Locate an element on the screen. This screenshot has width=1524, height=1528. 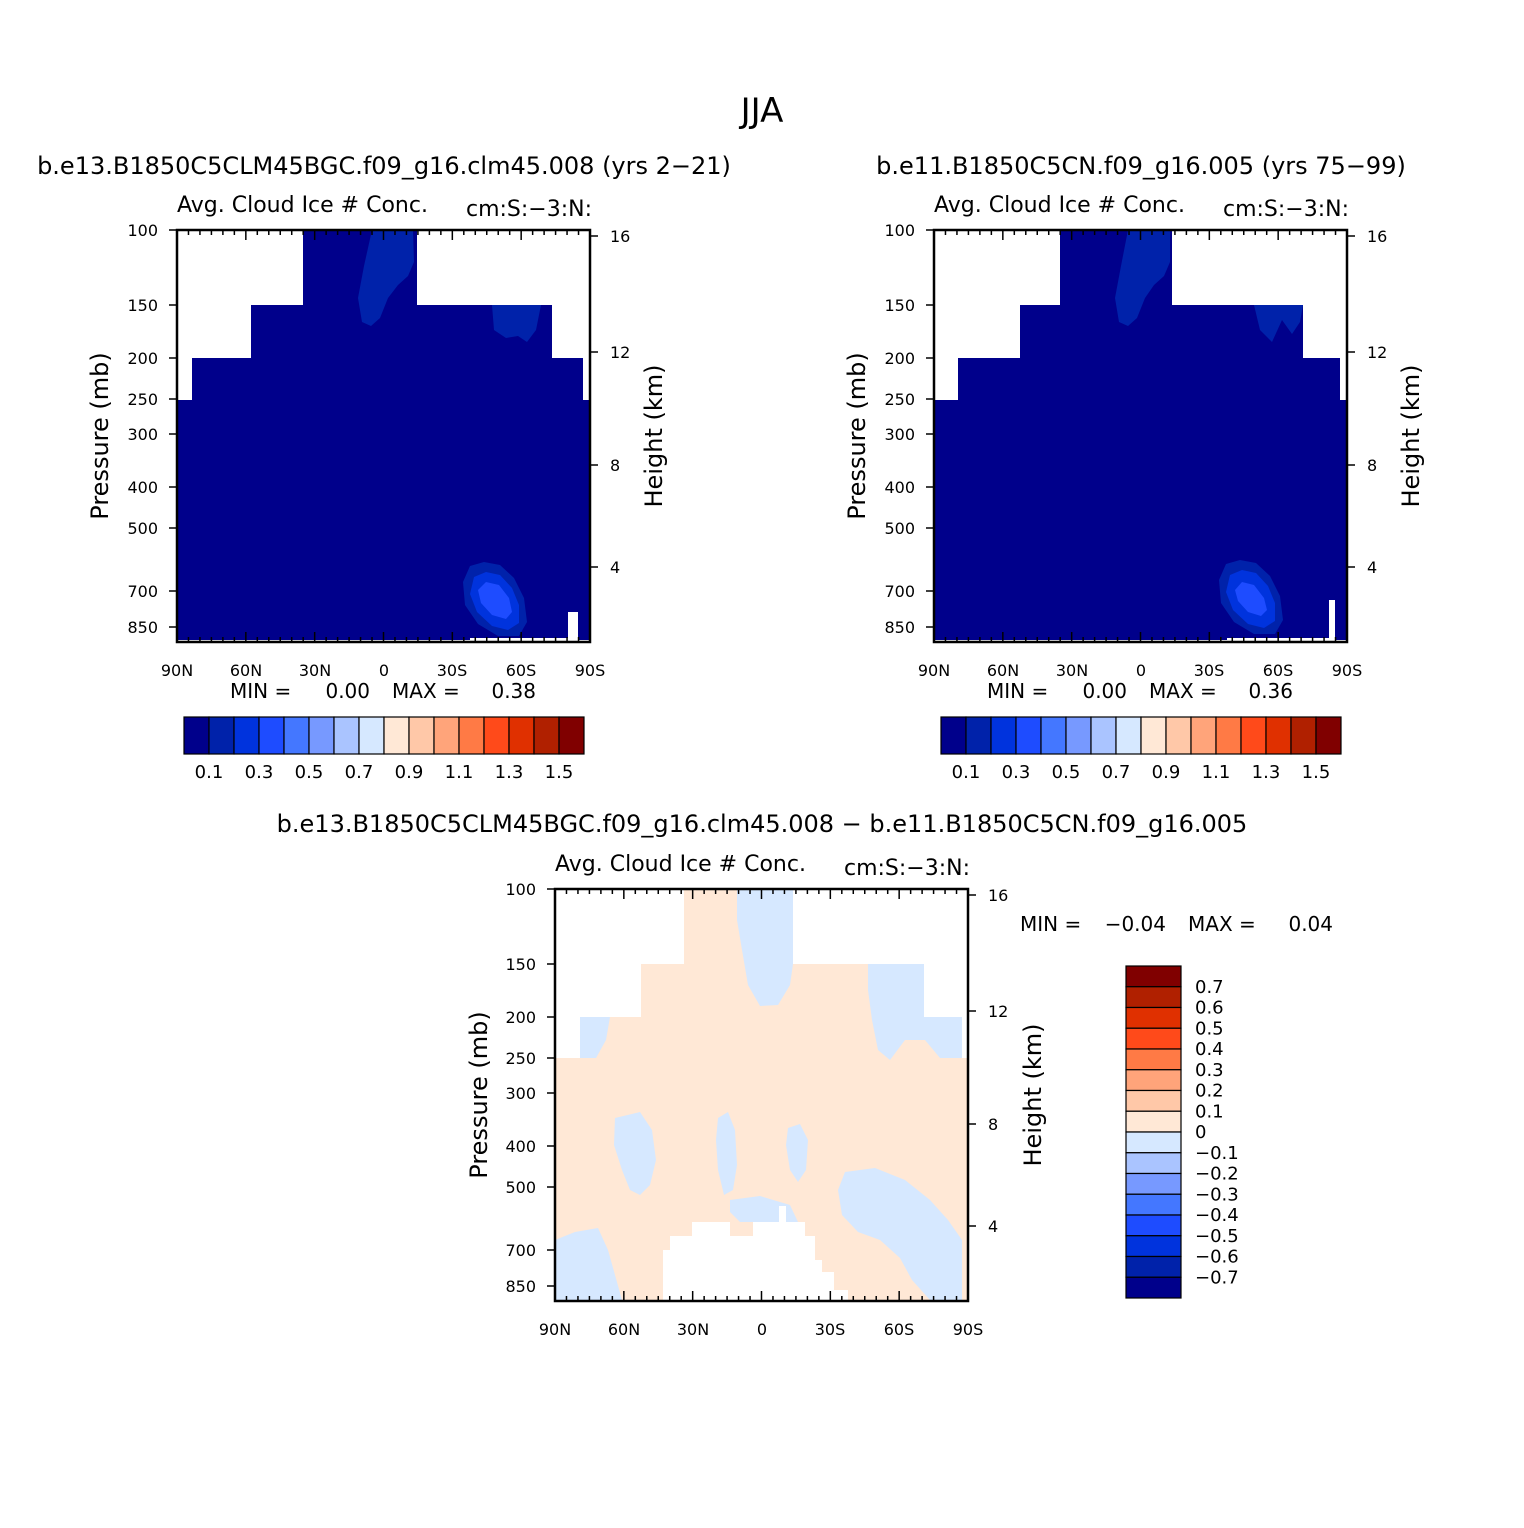
panel-3-colorbar-label: −0.3 is located at coordinates (1217, 1194).